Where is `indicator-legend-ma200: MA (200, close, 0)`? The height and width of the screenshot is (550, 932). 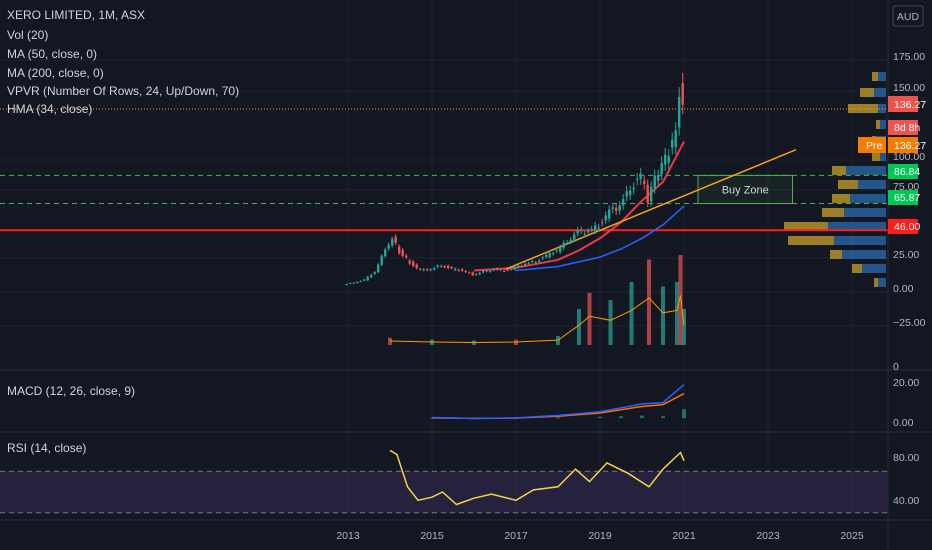
indicator-legend-ma200: MA (200, close, 0) is located at coordinates (55, 73).